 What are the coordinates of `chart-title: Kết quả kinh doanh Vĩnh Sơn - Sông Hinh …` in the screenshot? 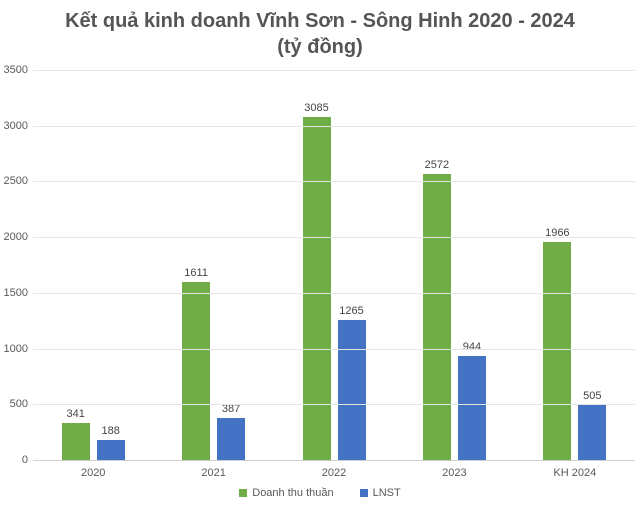 It's located at (320, 34).